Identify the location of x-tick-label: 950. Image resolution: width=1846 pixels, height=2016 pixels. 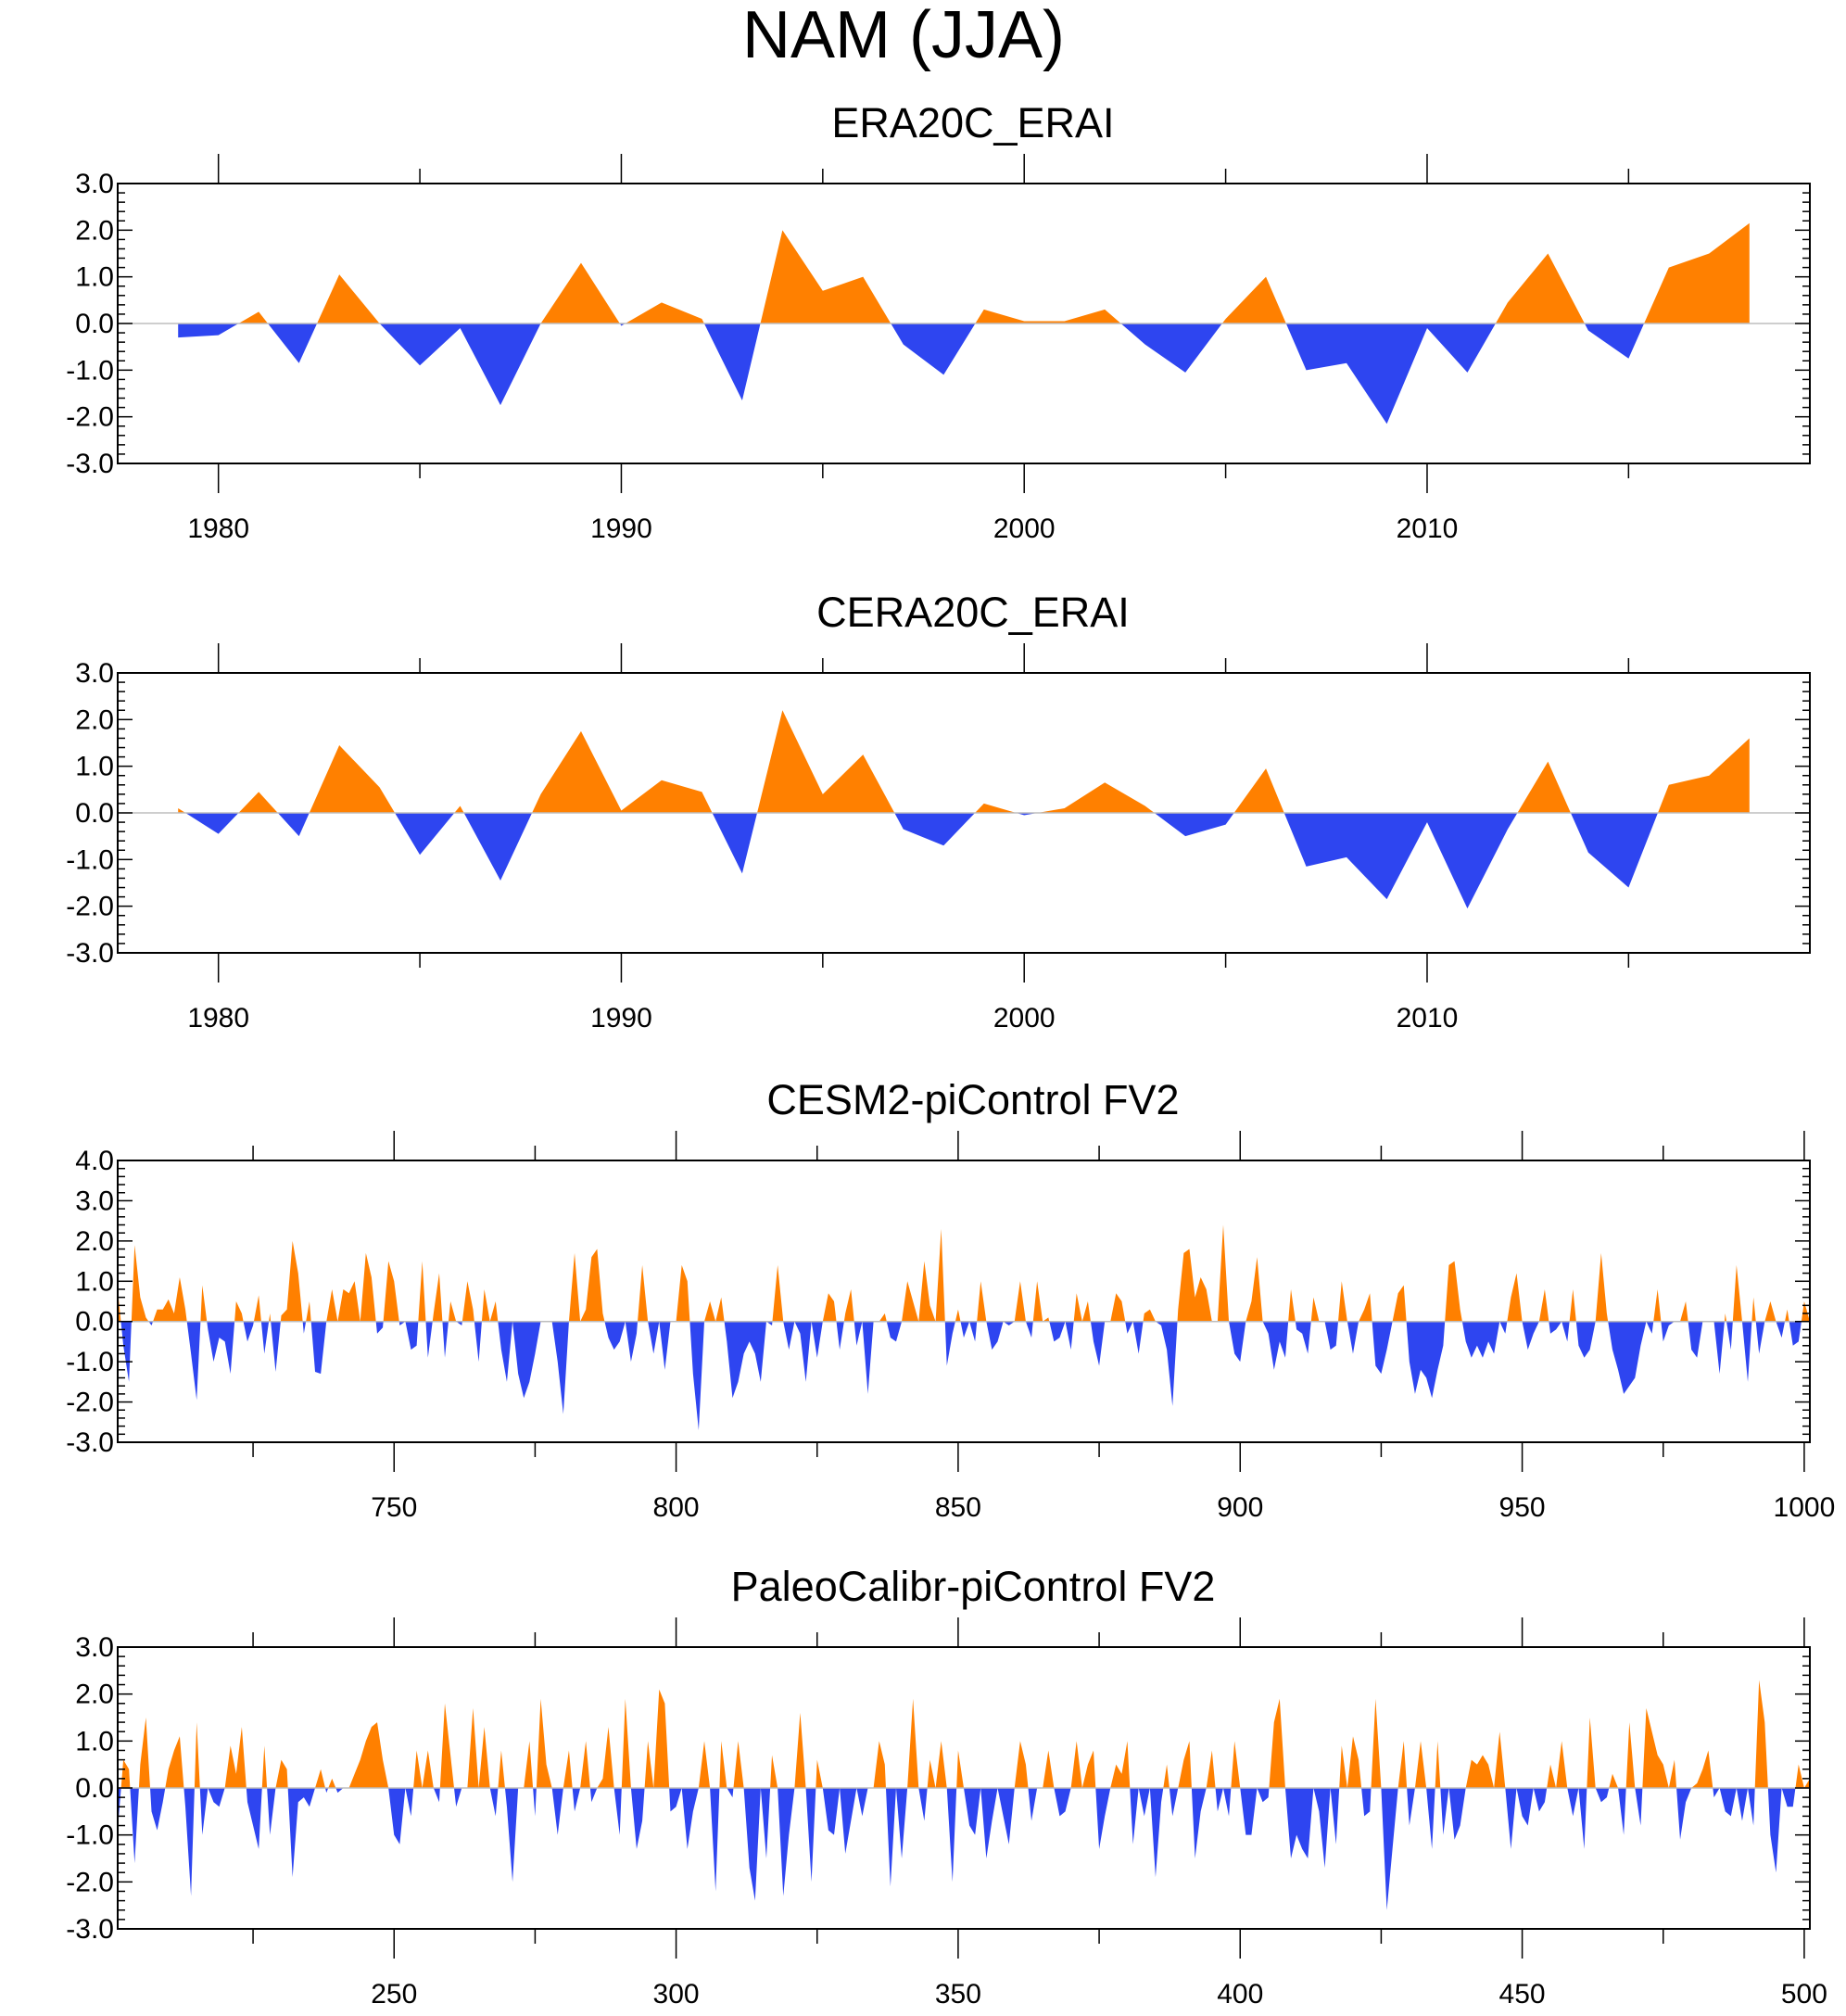
(1522, 1508).